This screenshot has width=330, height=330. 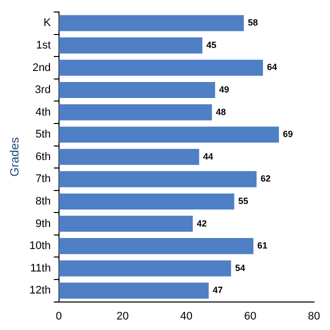 What do you see at coordinates (217, 290) in the screenshot?
I see `data-label: 47` at bounding box center [217, 290].